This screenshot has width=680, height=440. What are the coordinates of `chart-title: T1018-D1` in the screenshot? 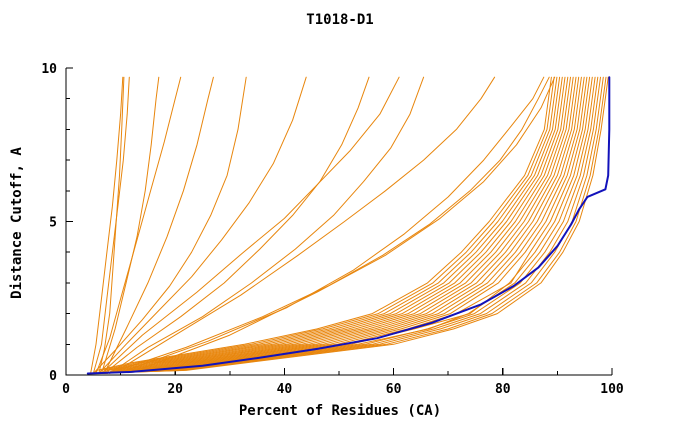 It's located at (340, 20).